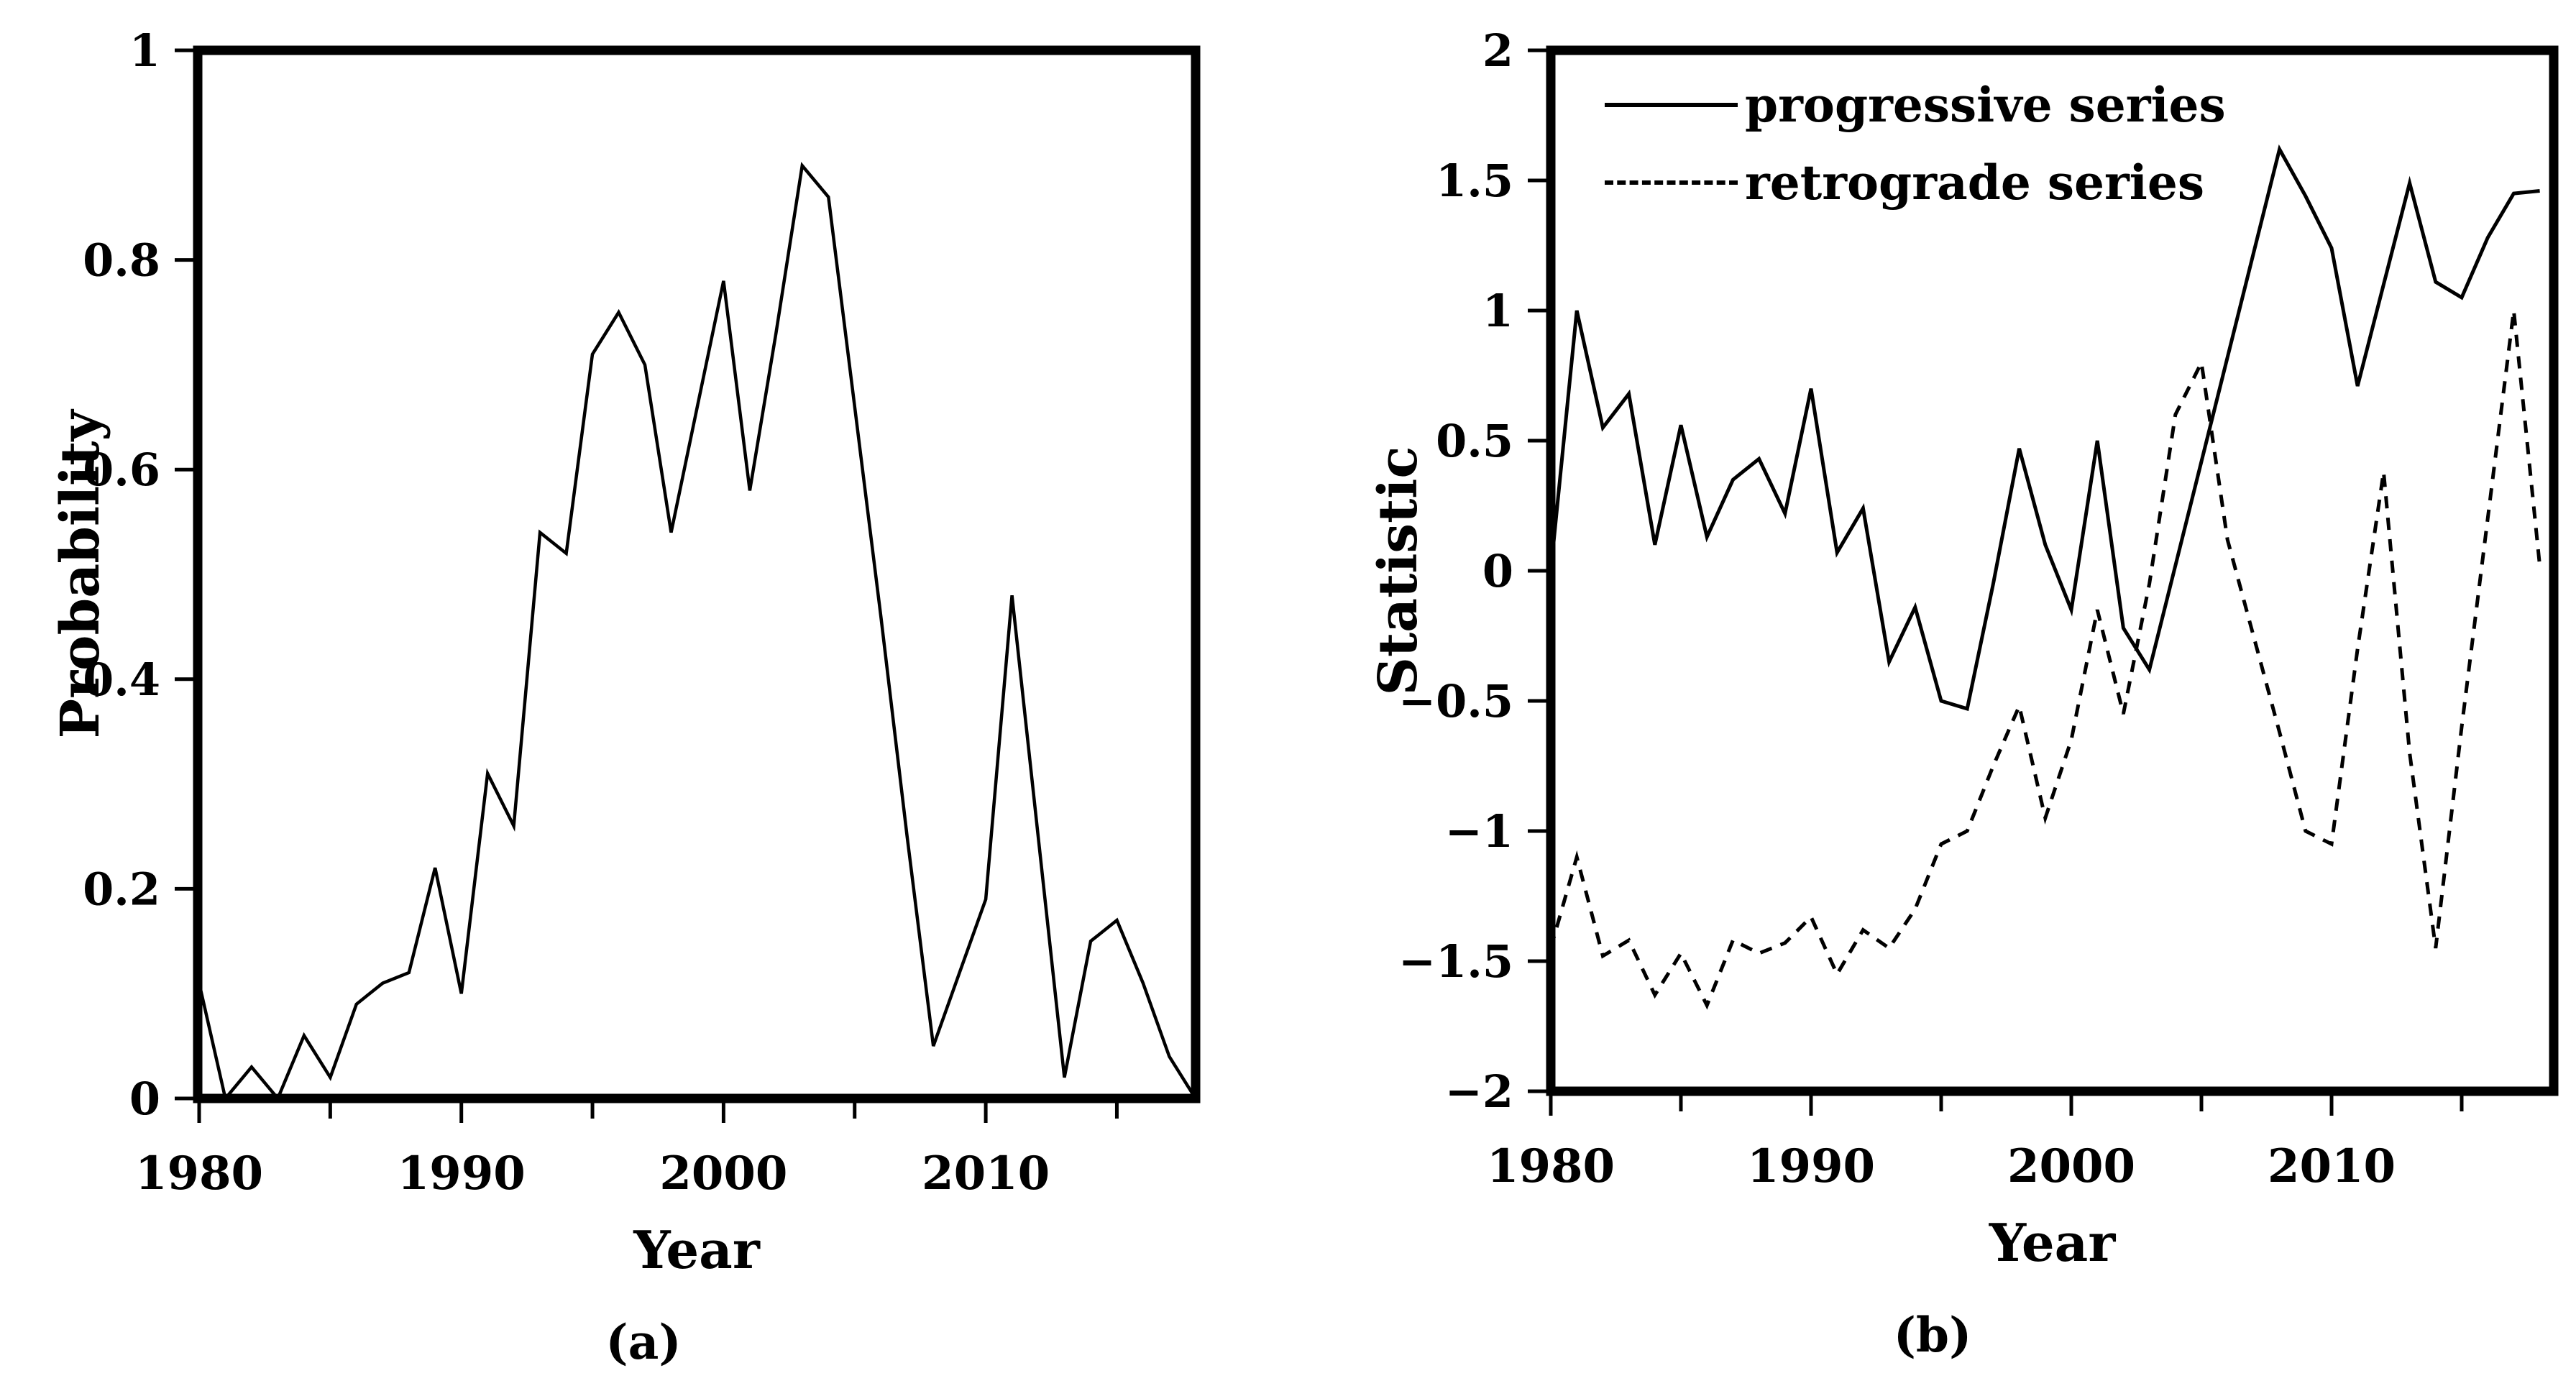  Describe the element at coordinates (1398, 571) in the screenshot. I see `y-axis-title-b: Statistic` at that location.